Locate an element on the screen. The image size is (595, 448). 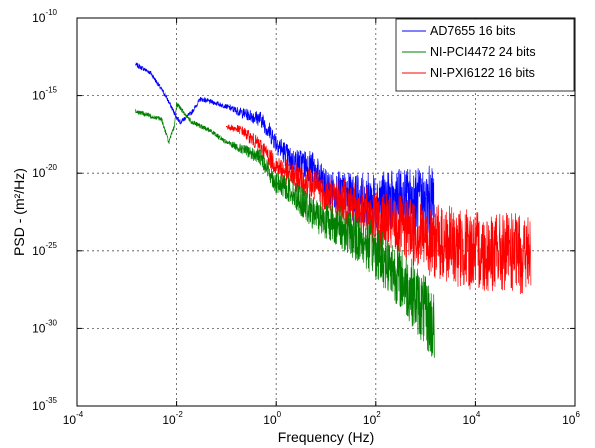
x-tick-label: 10⁻² is located at coordinates (172, 418).